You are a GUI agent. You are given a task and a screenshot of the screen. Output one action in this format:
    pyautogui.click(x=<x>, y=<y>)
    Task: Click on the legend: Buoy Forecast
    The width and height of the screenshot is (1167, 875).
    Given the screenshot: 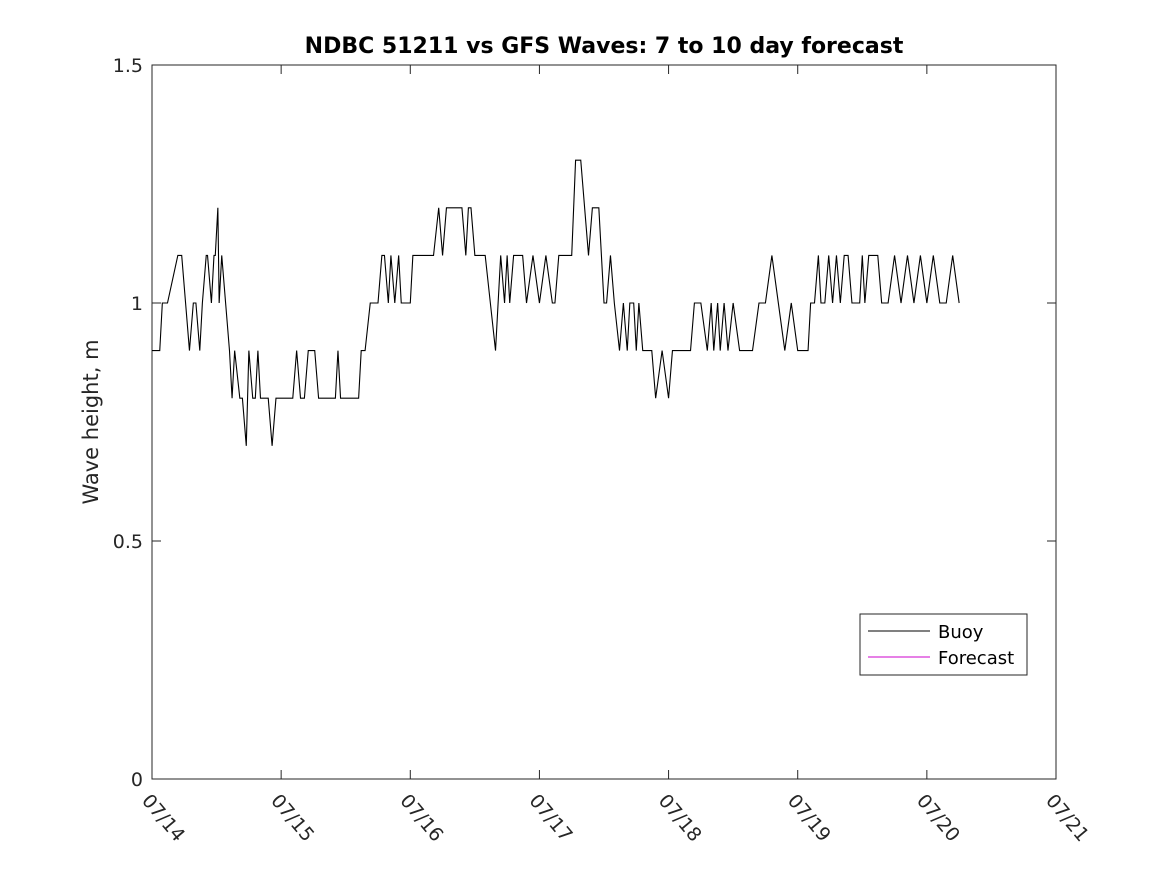 What is the action you would take?
    pyautogui.click(x=943, y=644)
    